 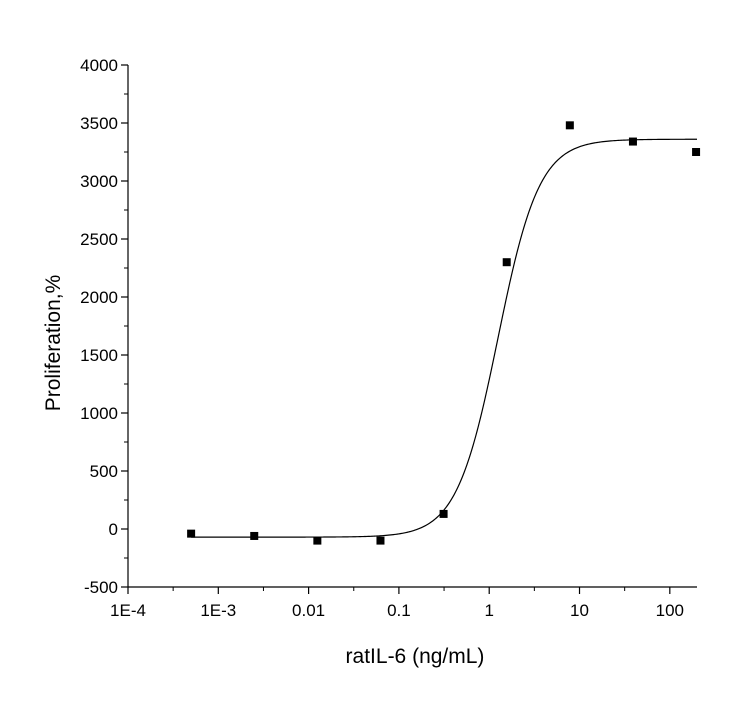 I want to click on y-tick-label: 3000, so click(x=99, y=181).